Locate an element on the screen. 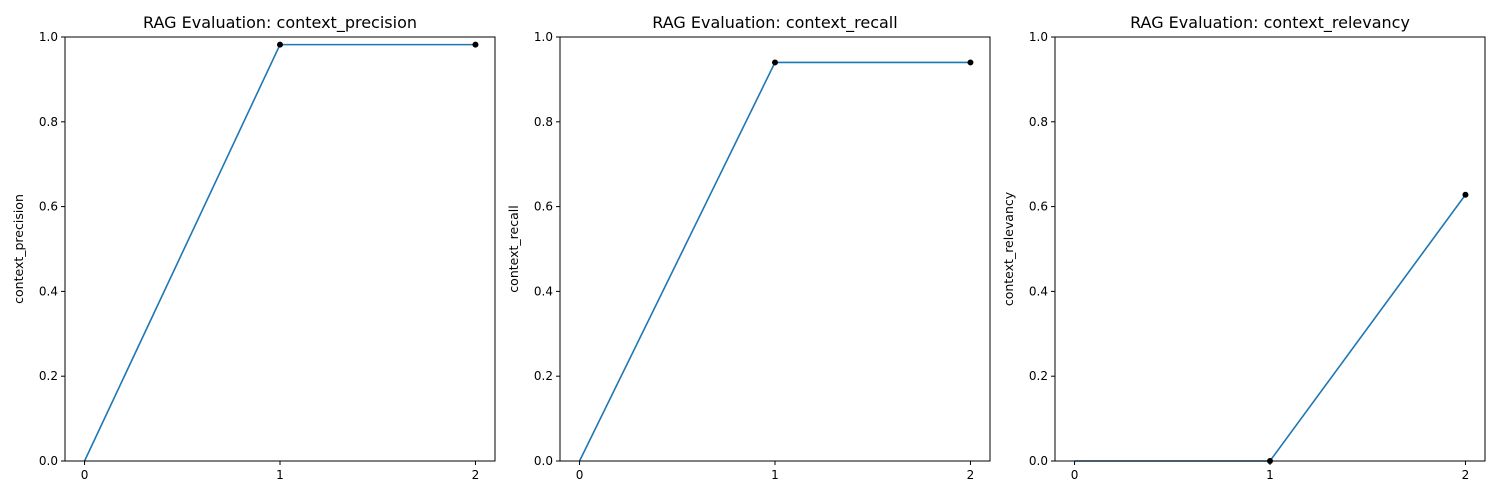  y-axis-label: context_recall is located at coordinates (513, 248).